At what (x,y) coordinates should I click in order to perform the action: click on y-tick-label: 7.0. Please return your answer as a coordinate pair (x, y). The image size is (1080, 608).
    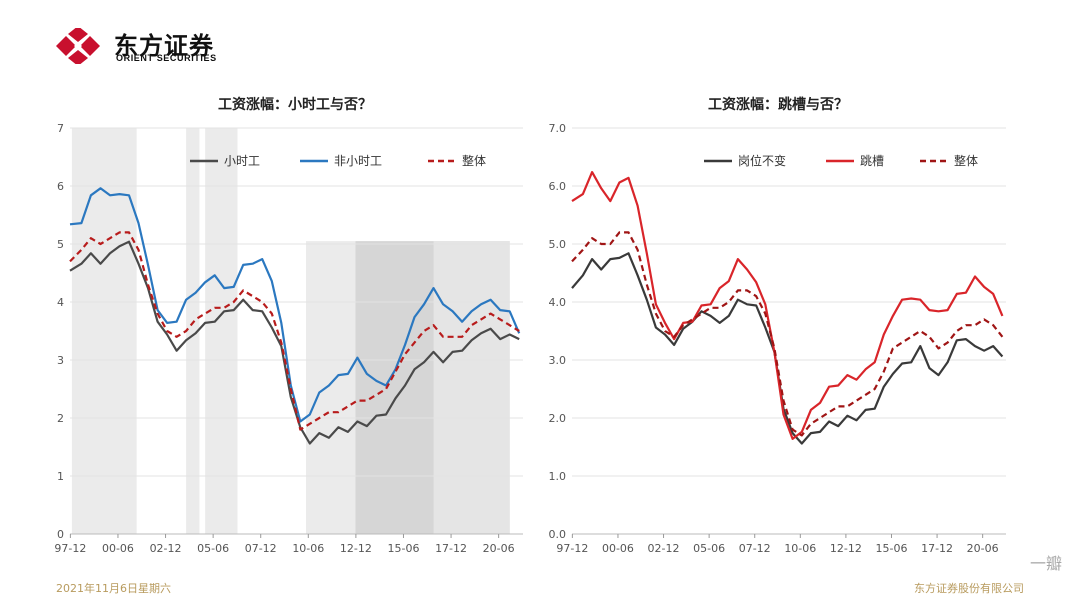
    Looking at the image, I should click on (558, 128).